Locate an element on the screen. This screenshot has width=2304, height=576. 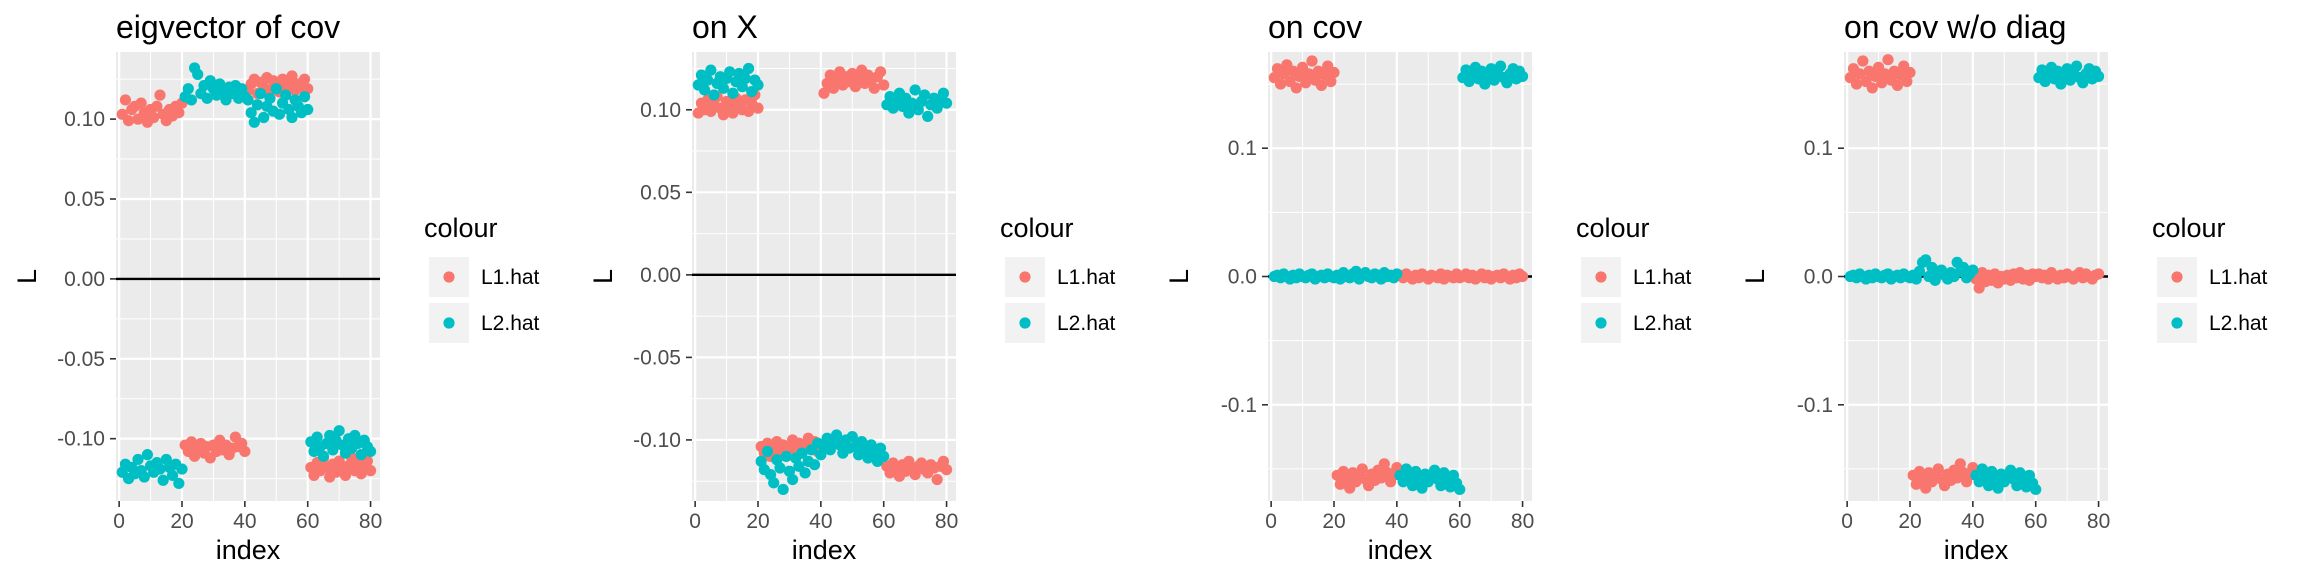
legend: colour L1.hat L2.hat is located at coordinates (2210, 278).